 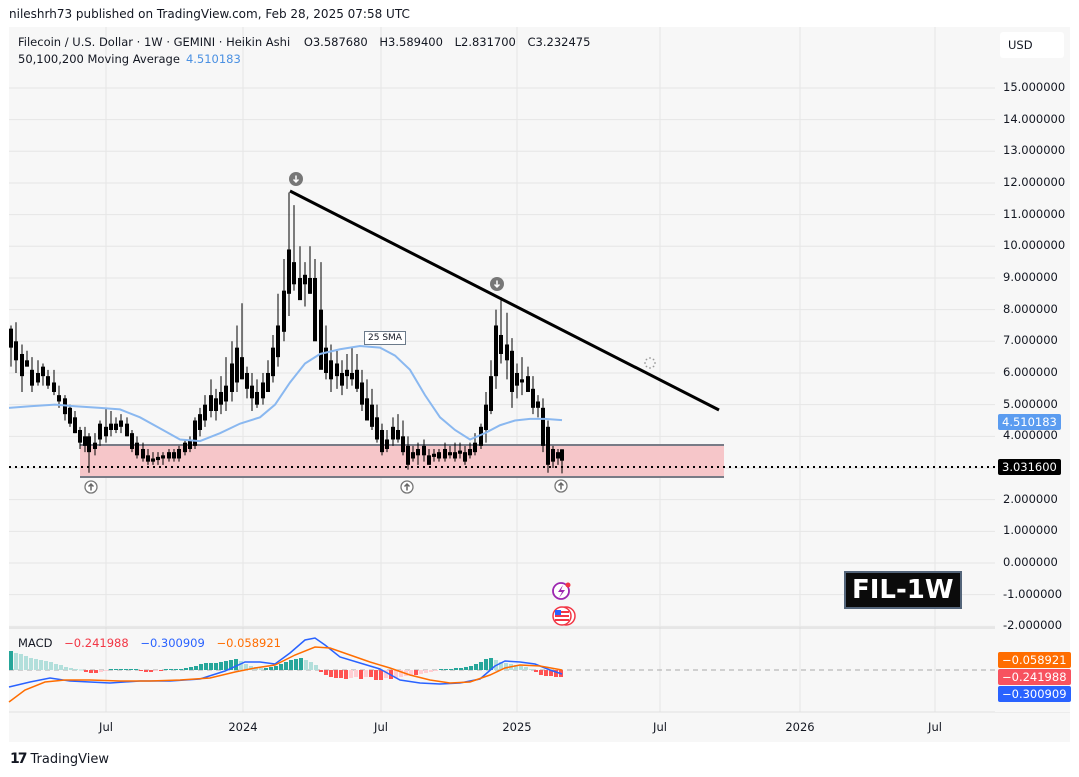 I want to click on time-tick: 2024, so click(x=243, y=727).